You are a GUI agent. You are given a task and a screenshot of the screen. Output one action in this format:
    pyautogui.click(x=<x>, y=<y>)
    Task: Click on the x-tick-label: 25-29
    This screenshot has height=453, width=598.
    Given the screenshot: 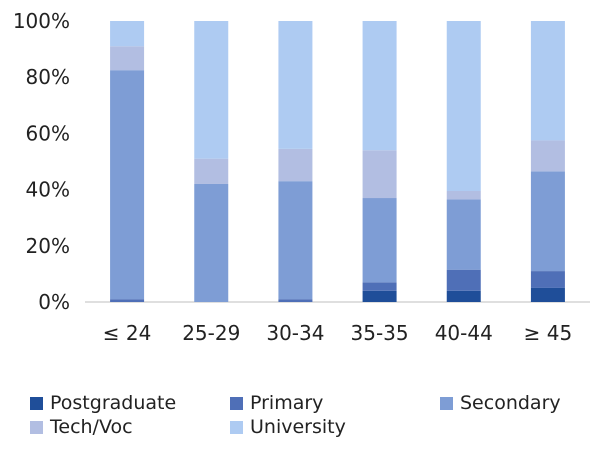 What is the action you would take?
    pyautogui.click(x=211, y=333)
    